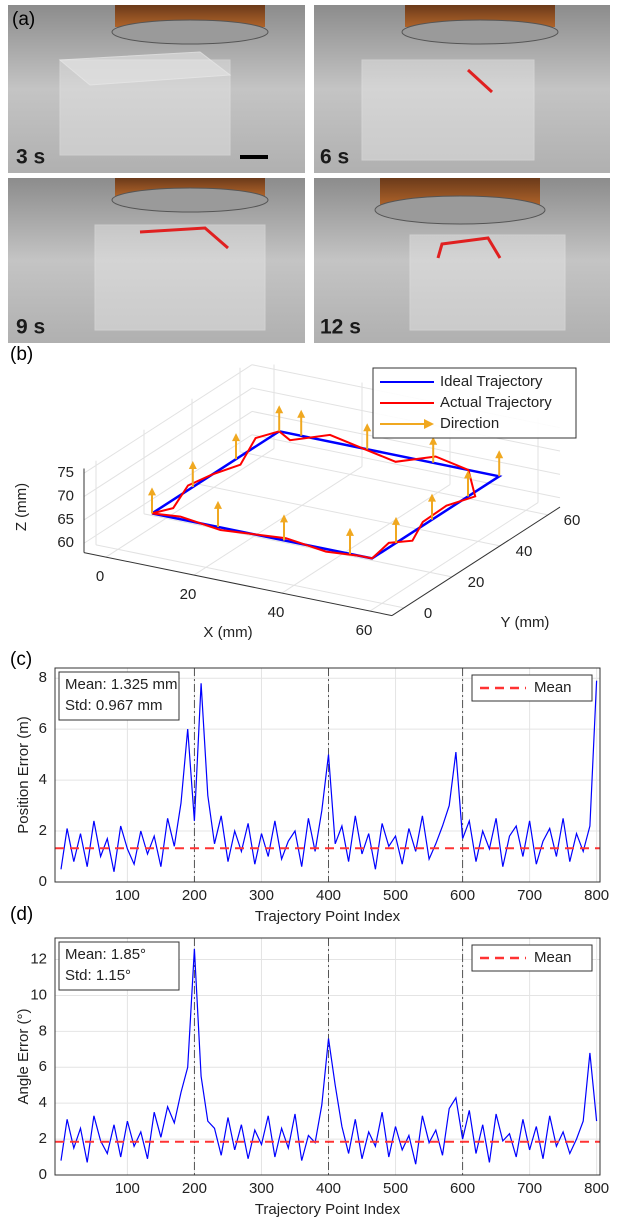 This screenshot has height=1226, width=617. Describe the element at coordinates (21, 659) in the screenshot. I see `panel-label: (c)` at that location.